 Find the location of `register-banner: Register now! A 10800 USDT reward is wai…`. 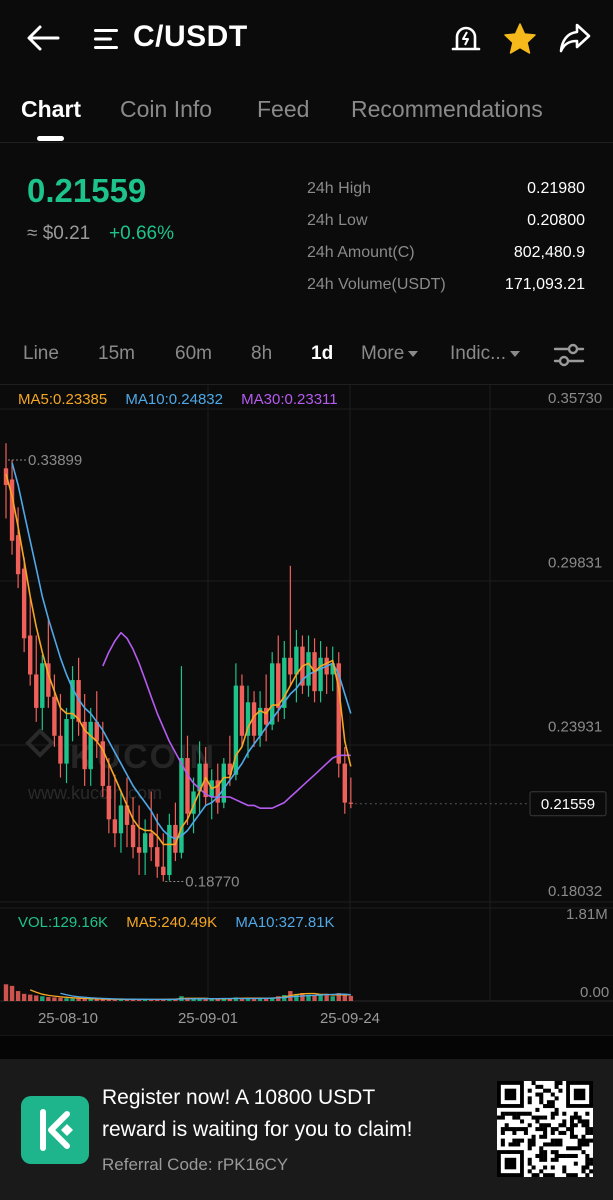

register-banner: Register now! A 10800 USDT reward is wai… is located at coordinates (306, 1129).